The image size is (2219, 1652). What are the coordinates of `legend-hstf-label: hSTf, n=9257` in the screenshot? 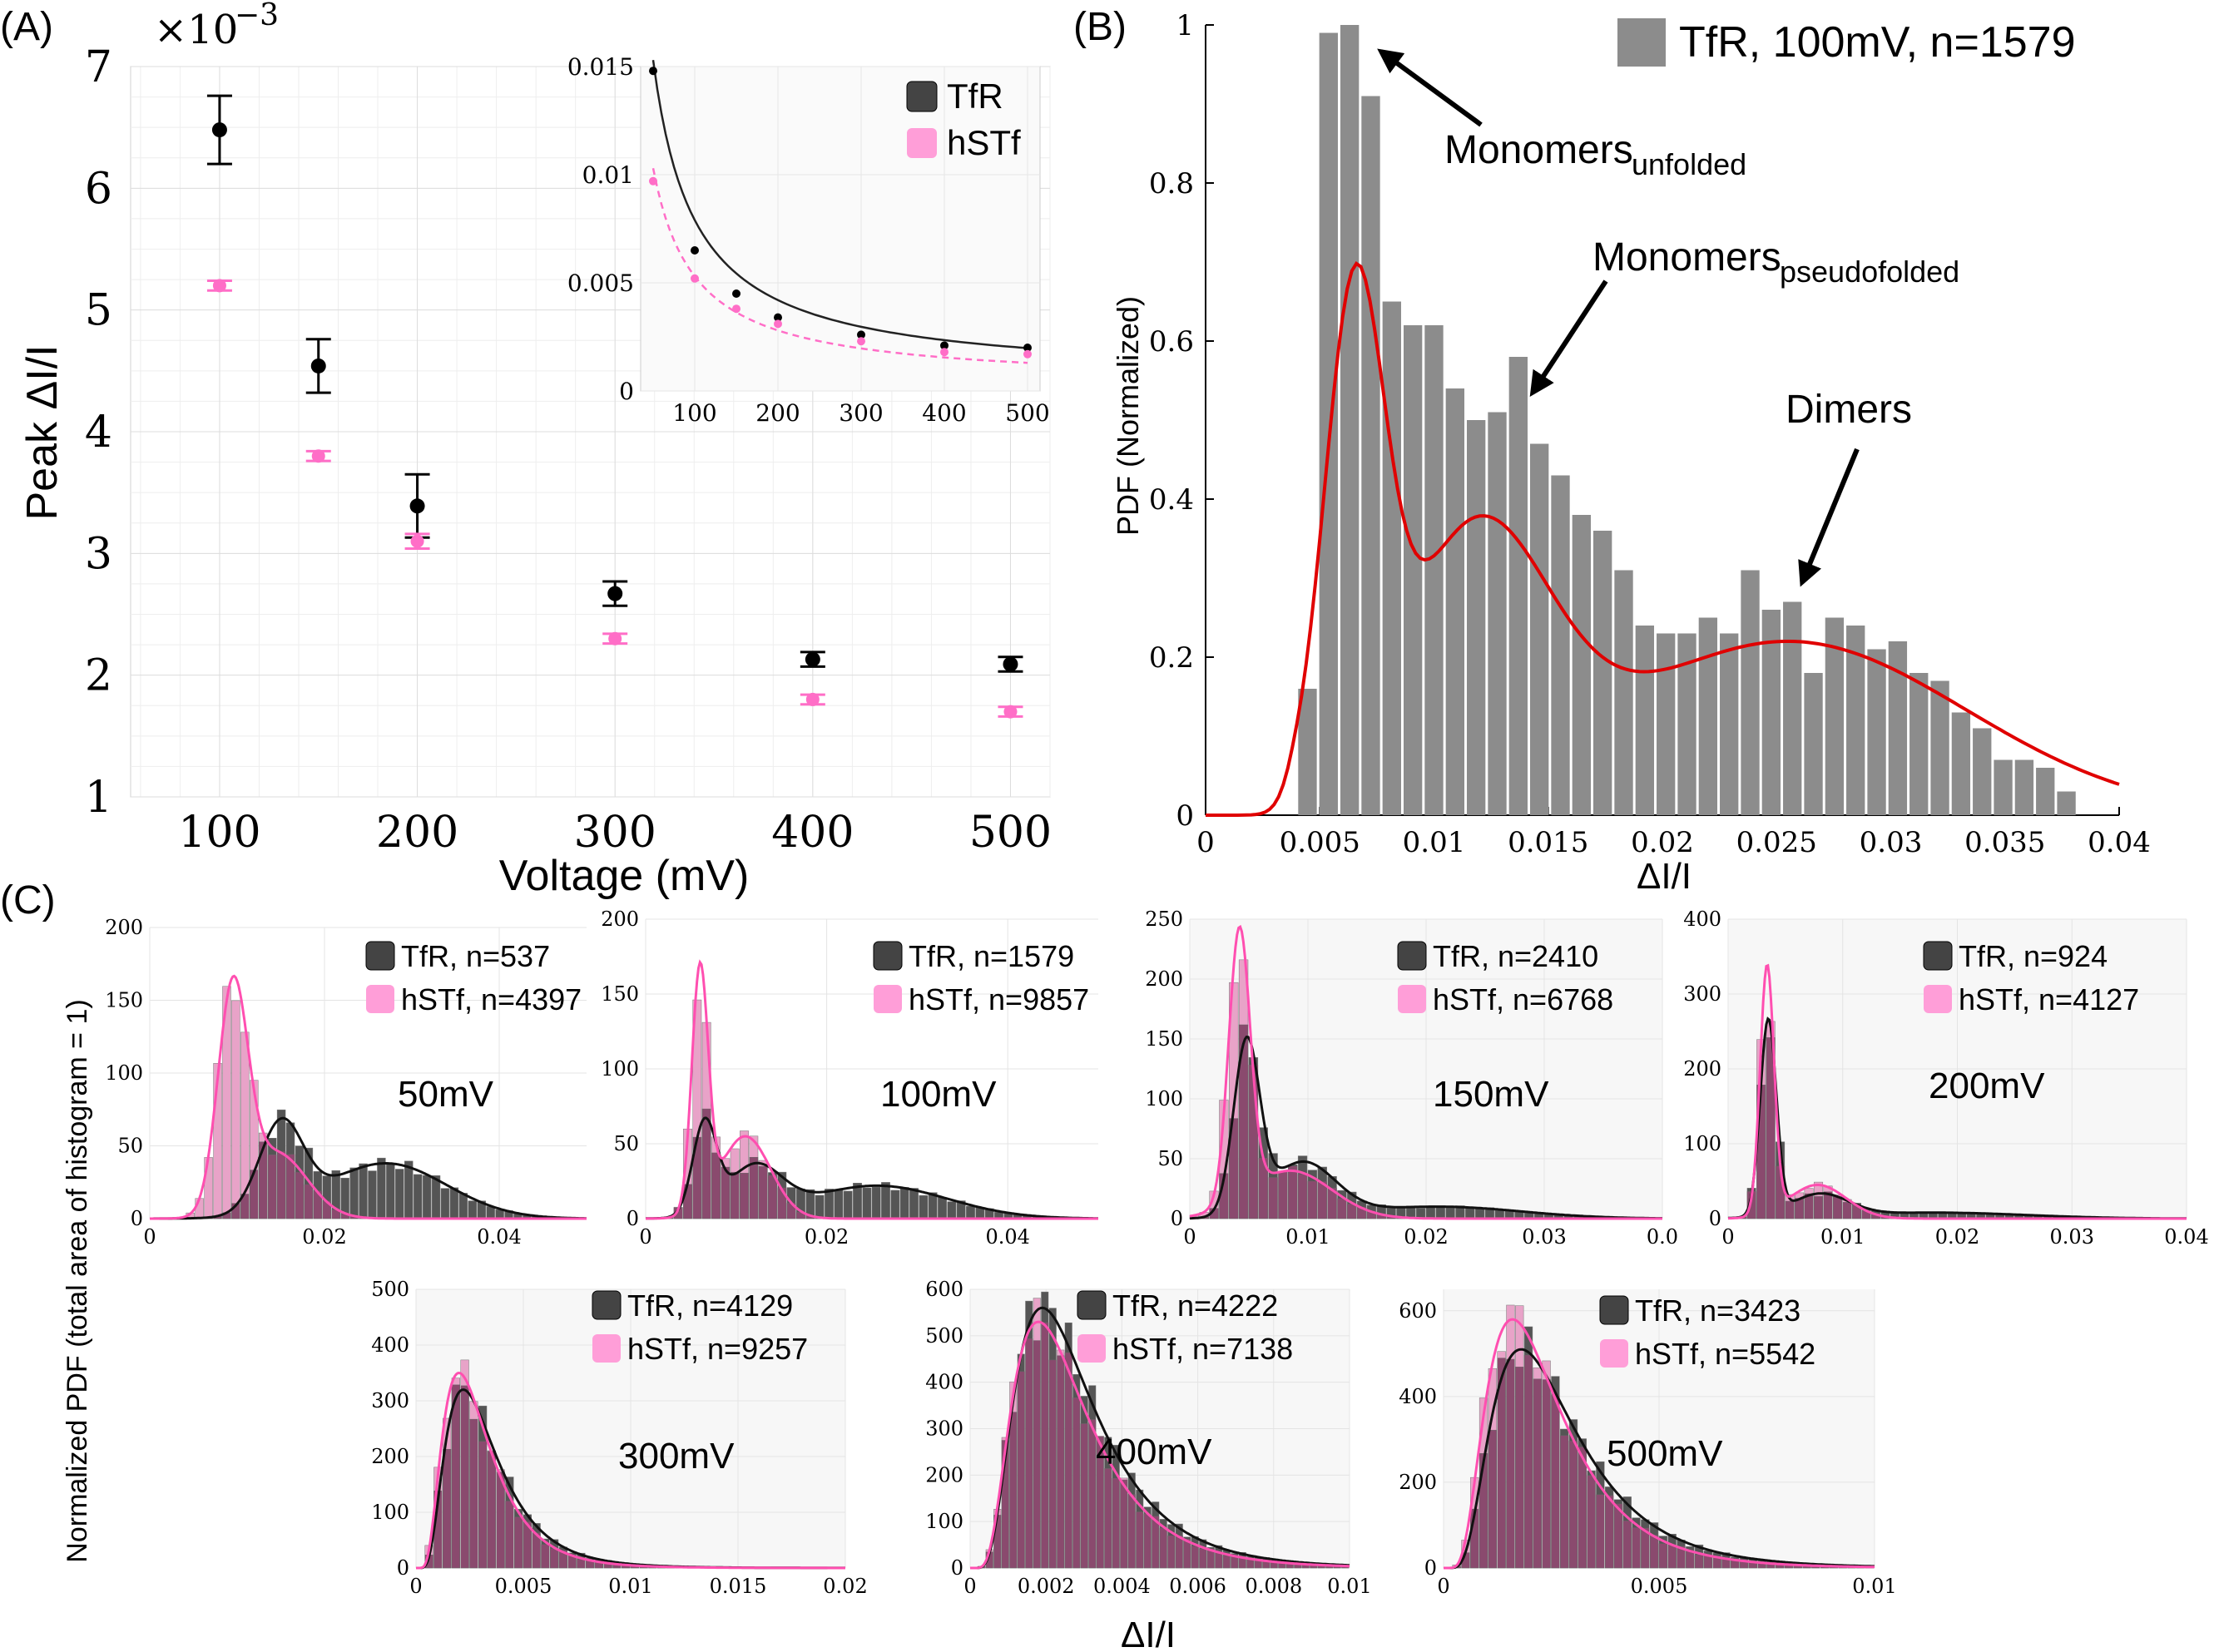 It's located at (717, 1349).